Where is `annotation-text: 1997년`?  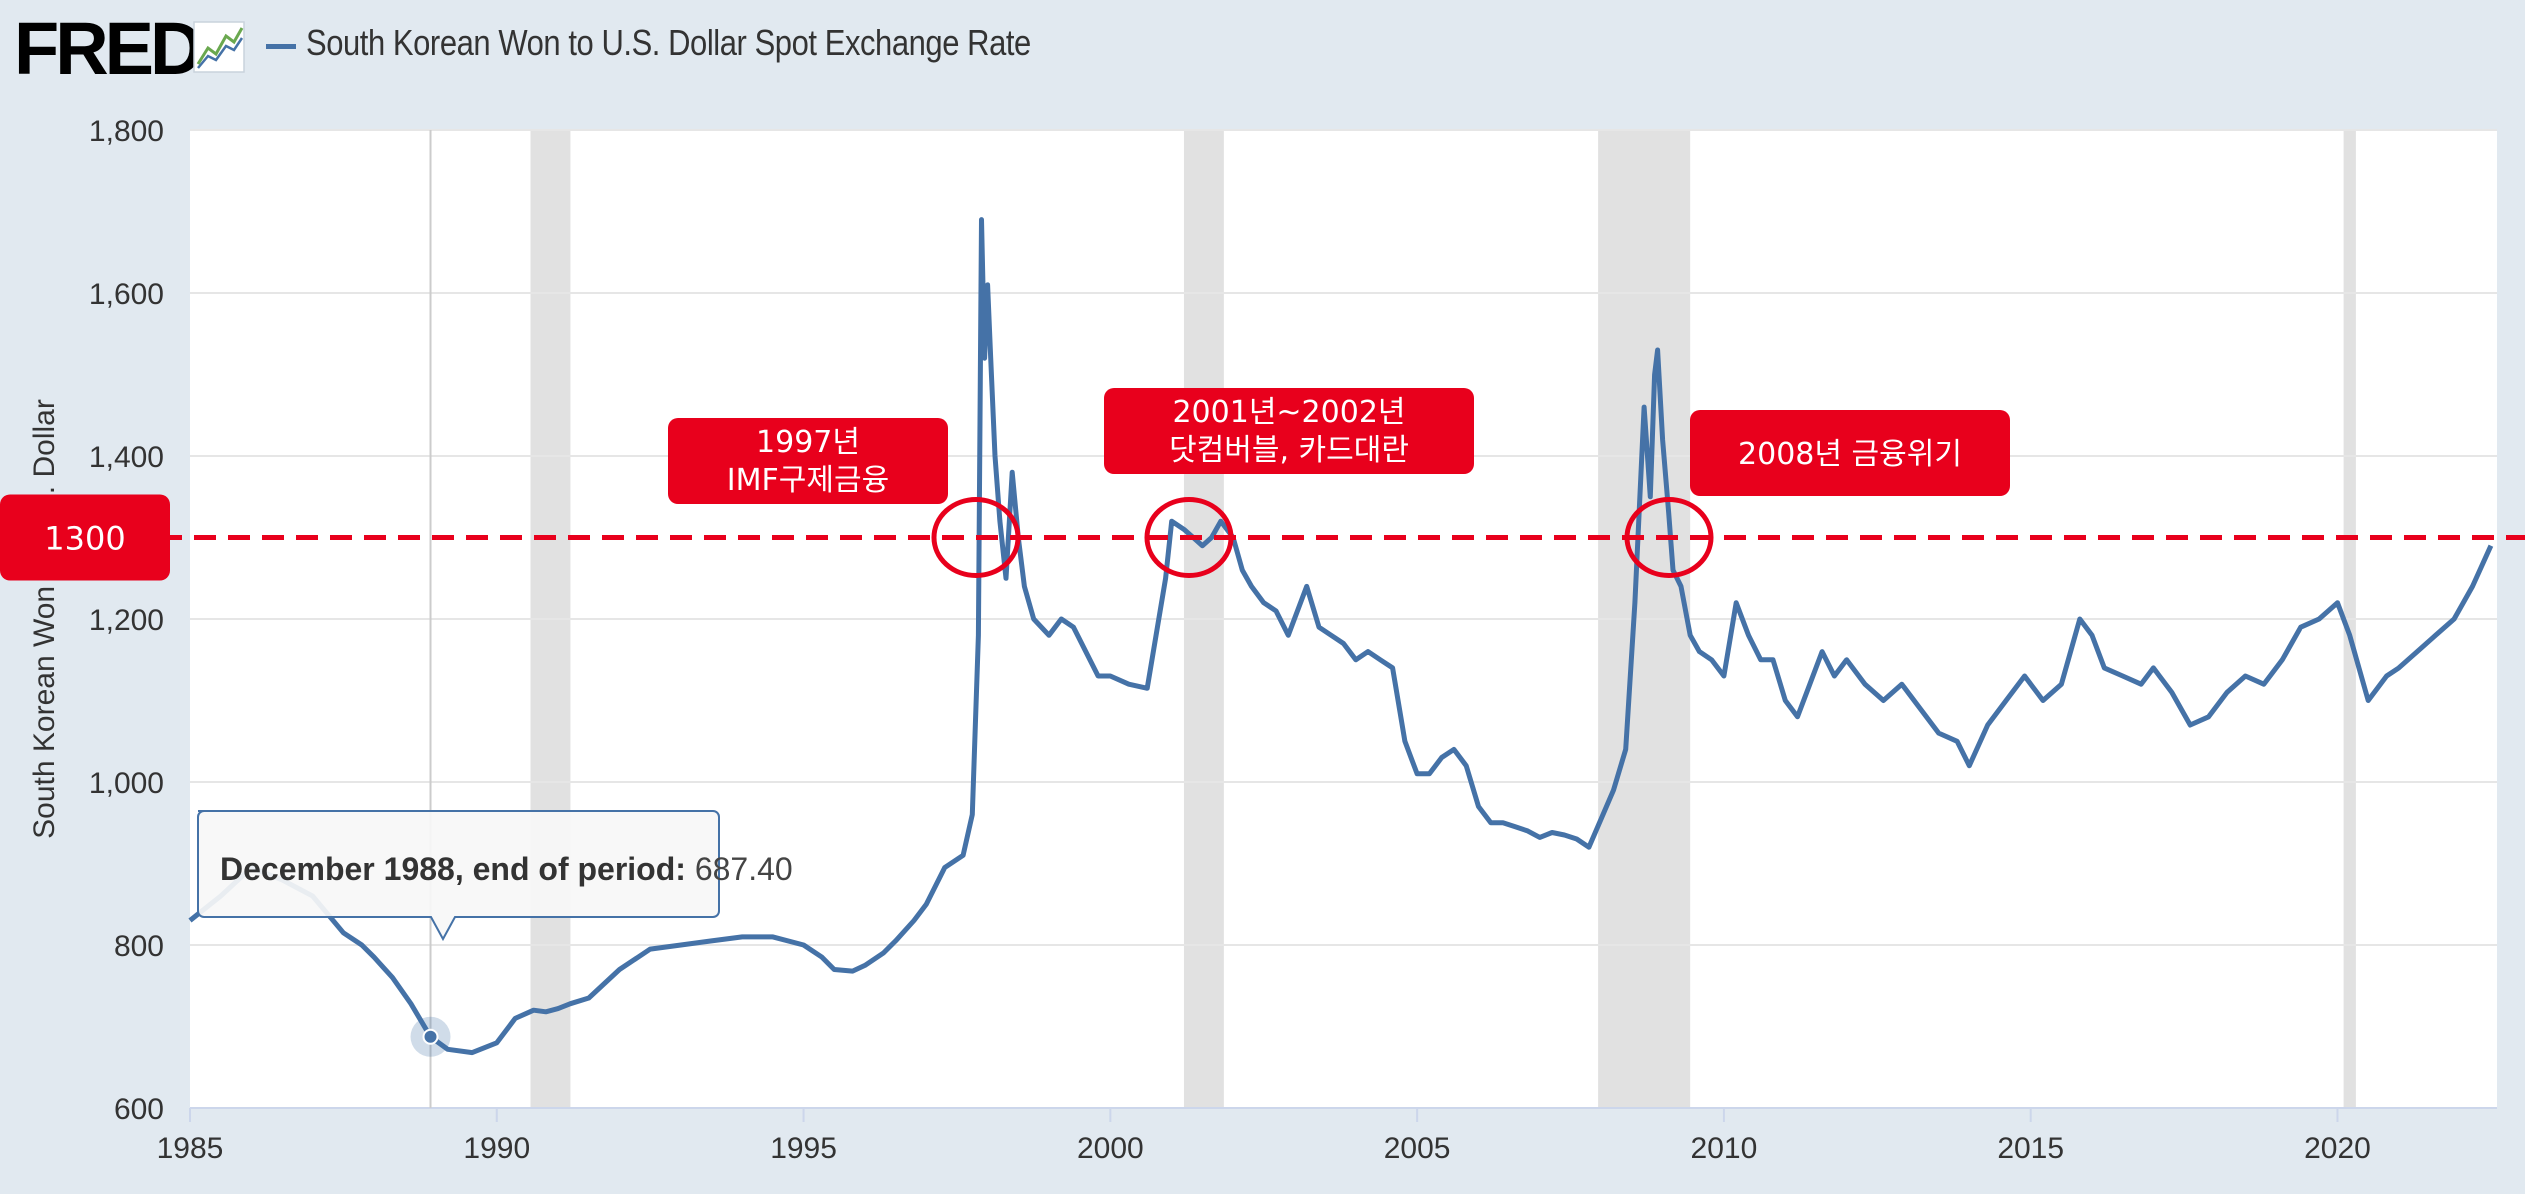
annotation-text: 1997년 is located at coordinates (808, 442).